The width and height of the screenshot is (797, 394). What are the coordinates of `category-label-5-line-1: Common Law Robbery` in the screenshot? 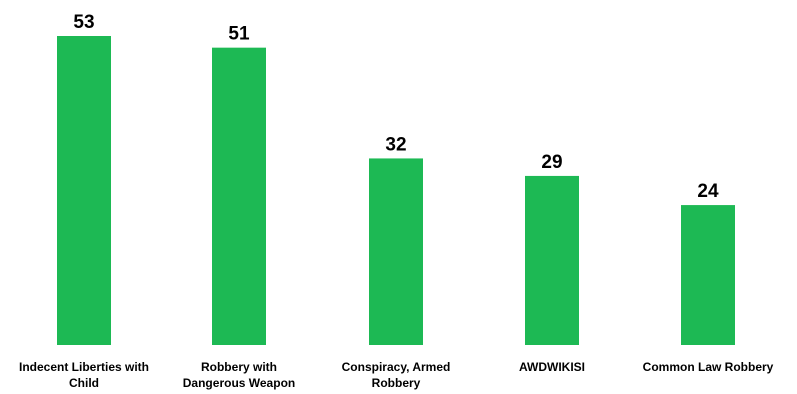 It's located at (708, 367).